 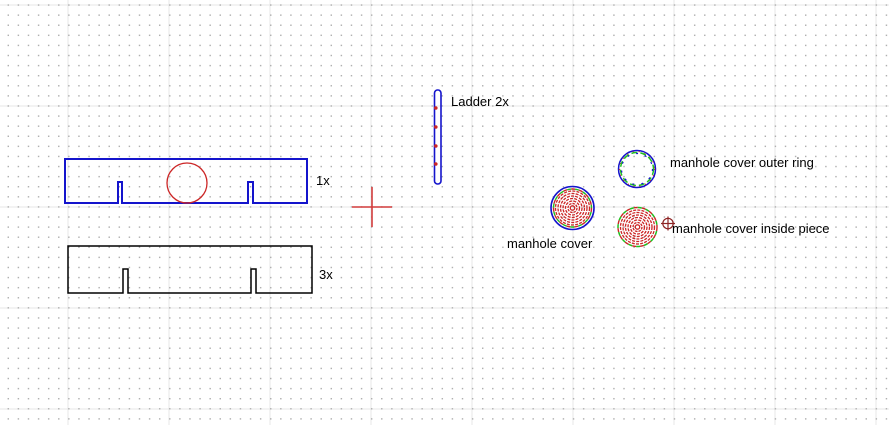 I want to click on manhole-inside-piece-label: manhole cover inside piece, so click(x=751, y=228).